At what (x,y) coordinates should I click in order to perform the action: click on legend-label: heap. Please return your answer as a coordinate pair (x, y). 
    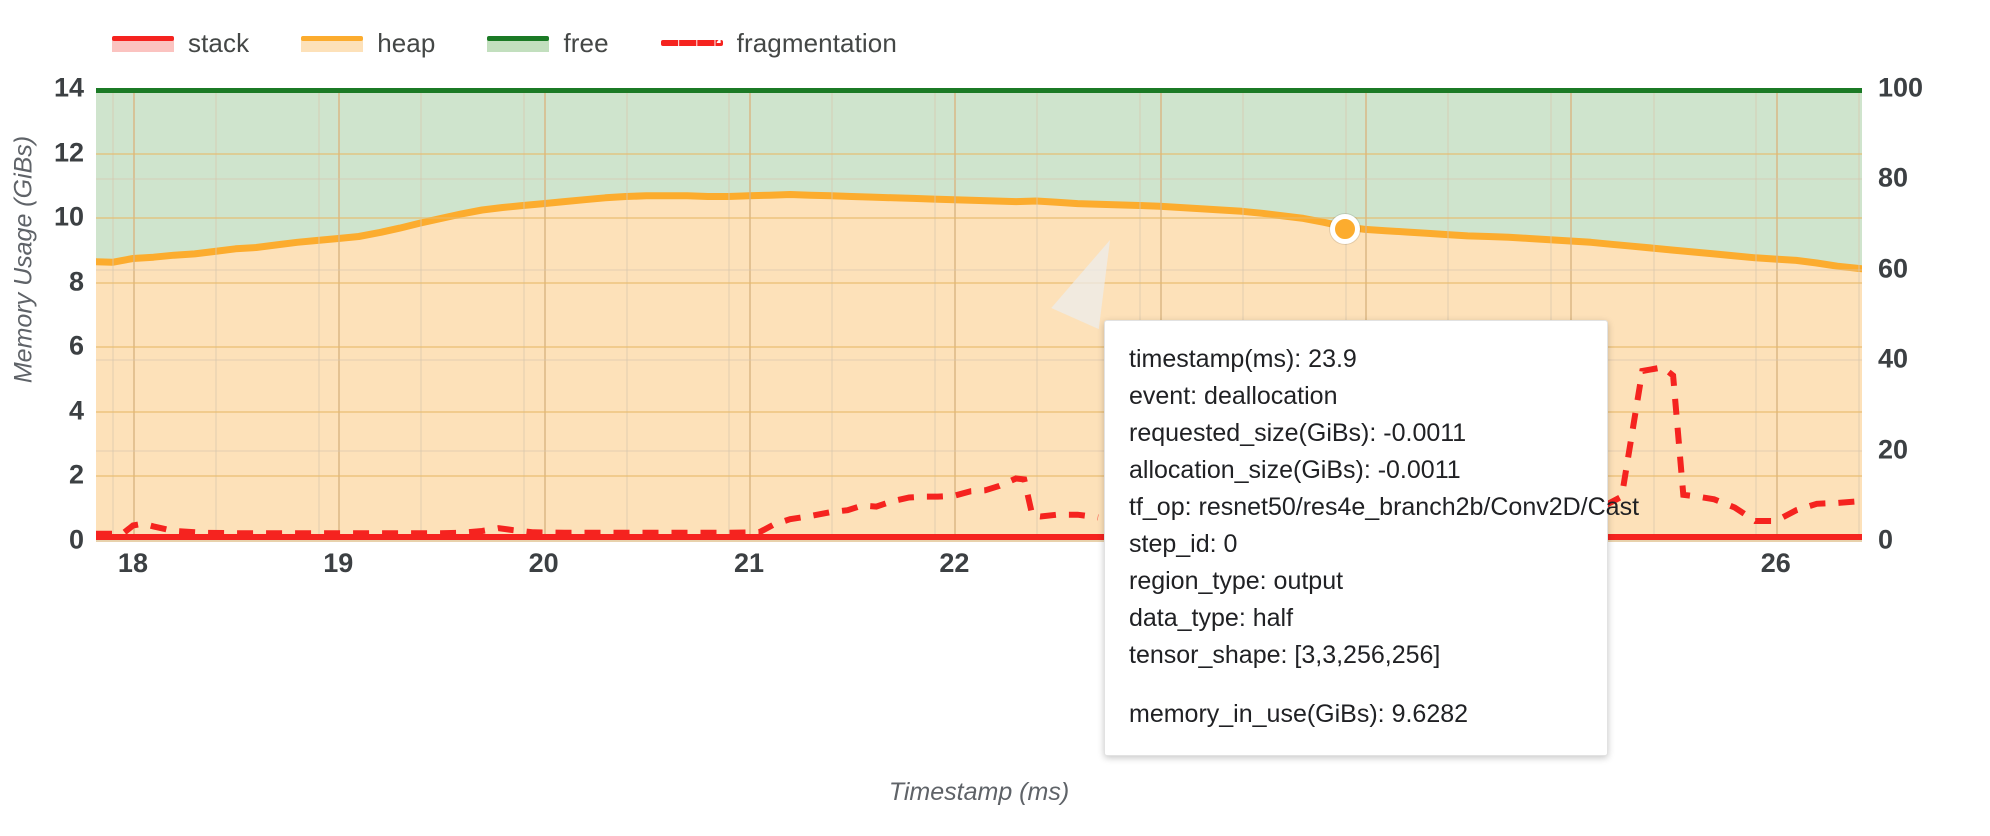
    Looking at the image, I should click on (406, 42).